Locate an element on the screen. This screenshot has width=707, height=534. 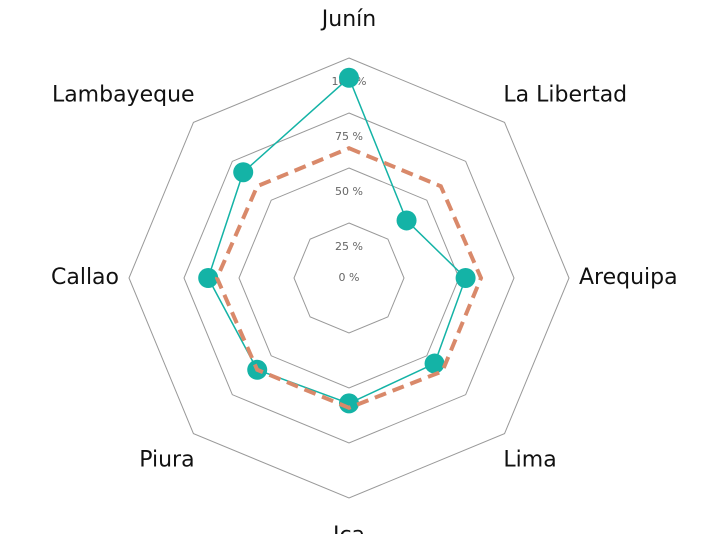
category-label: La Libertad is located at coordinates (565, 95).